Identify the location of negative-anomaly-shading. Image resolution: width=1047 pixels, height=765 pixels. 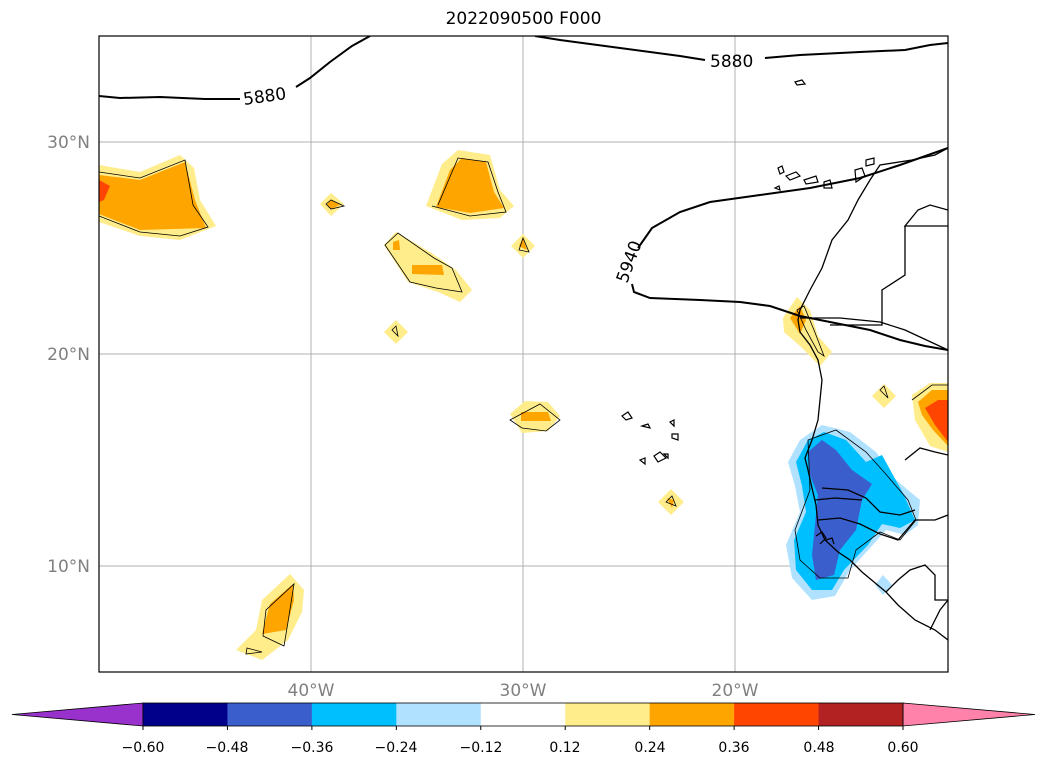
(853, 512).